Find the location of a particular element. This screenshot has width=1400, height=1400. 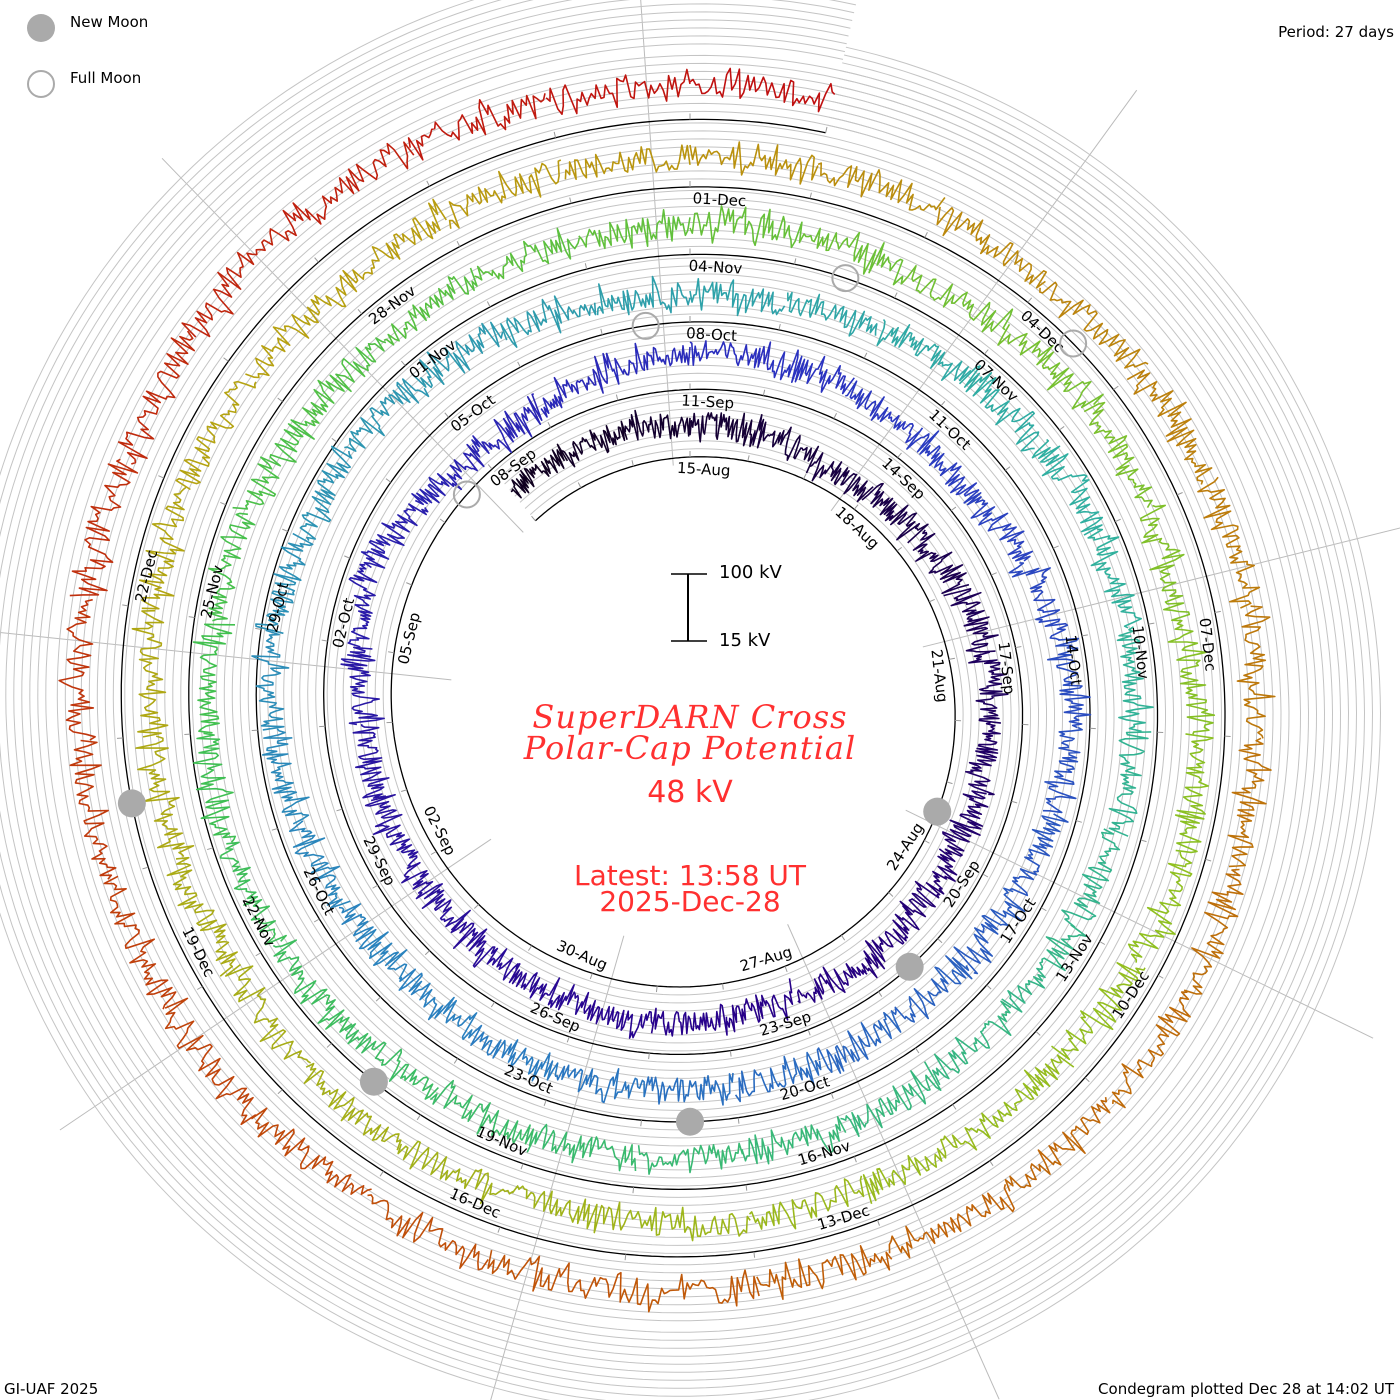

chart-title-line2: Polar-Cap Potential is located at coordinates (690, 748).